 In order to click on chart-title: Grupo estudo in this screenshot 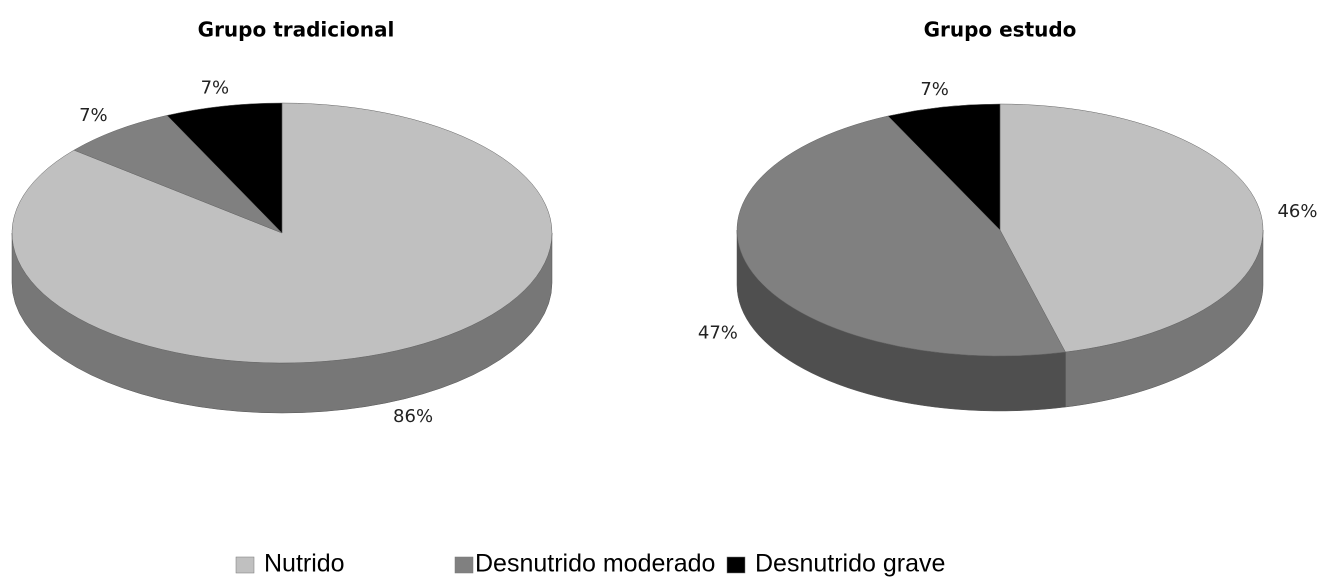, I will do `click(1000, 30)`.